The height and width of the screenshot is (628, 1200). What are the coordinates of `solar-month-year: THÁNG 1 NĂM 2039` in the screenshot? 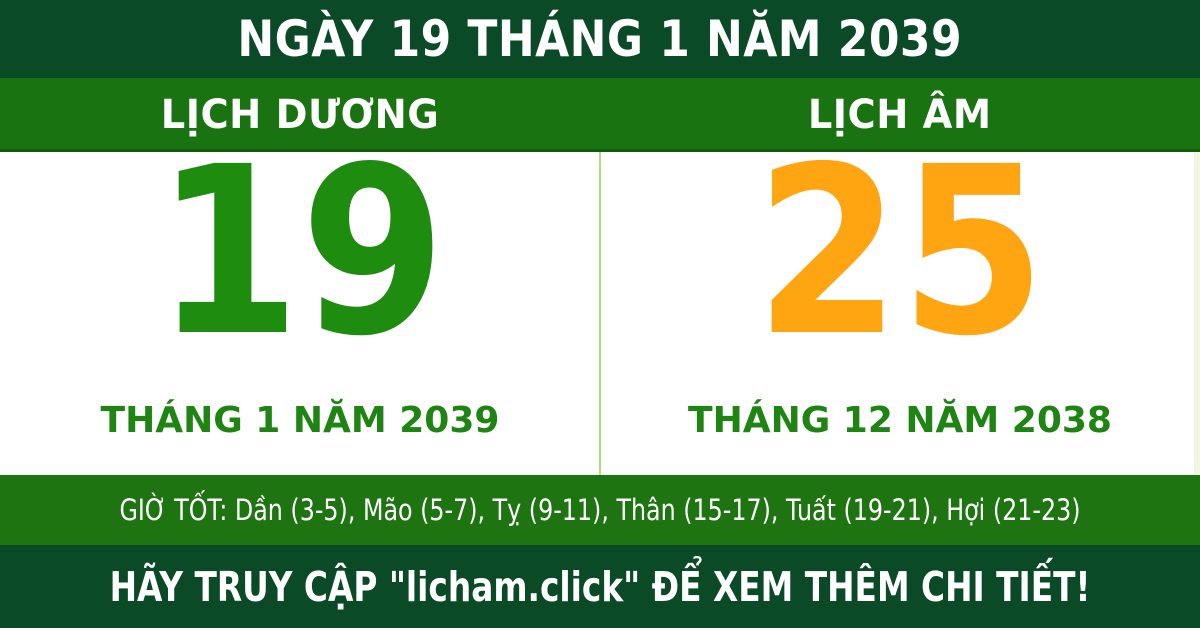 It's located at (300, 420).